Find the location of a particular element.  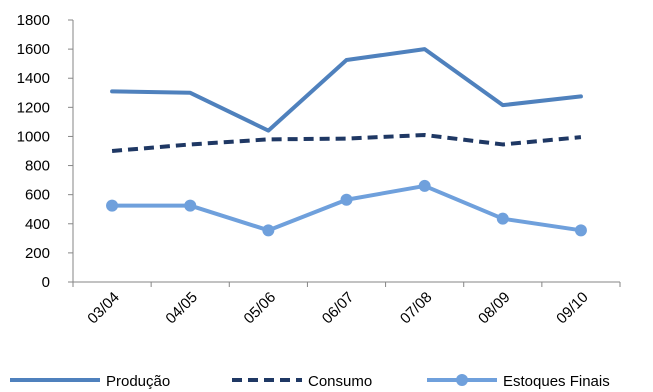

x-tick-label: 04/05 is located at coordinates (181, 308).